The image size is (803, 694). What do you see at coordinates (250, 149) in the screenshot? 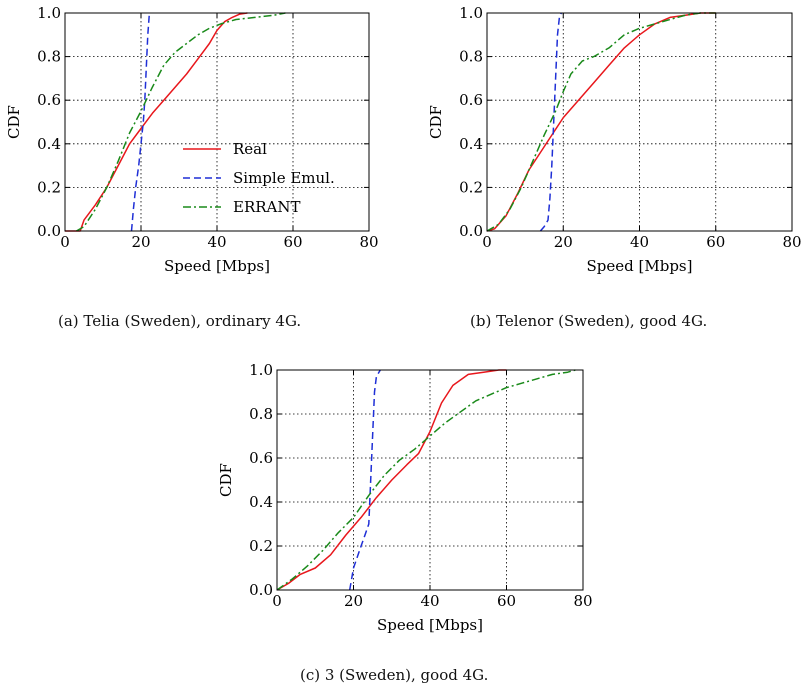
I see `legend-label: Real` at bounding box center [250, 149].